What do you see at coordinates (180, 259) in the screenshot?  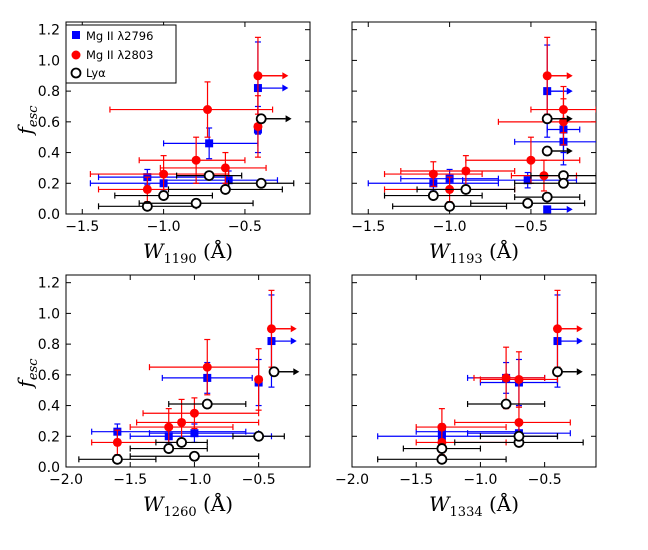 I see `x-axis-label-sub: 1190` at bounding box center [180, 259].